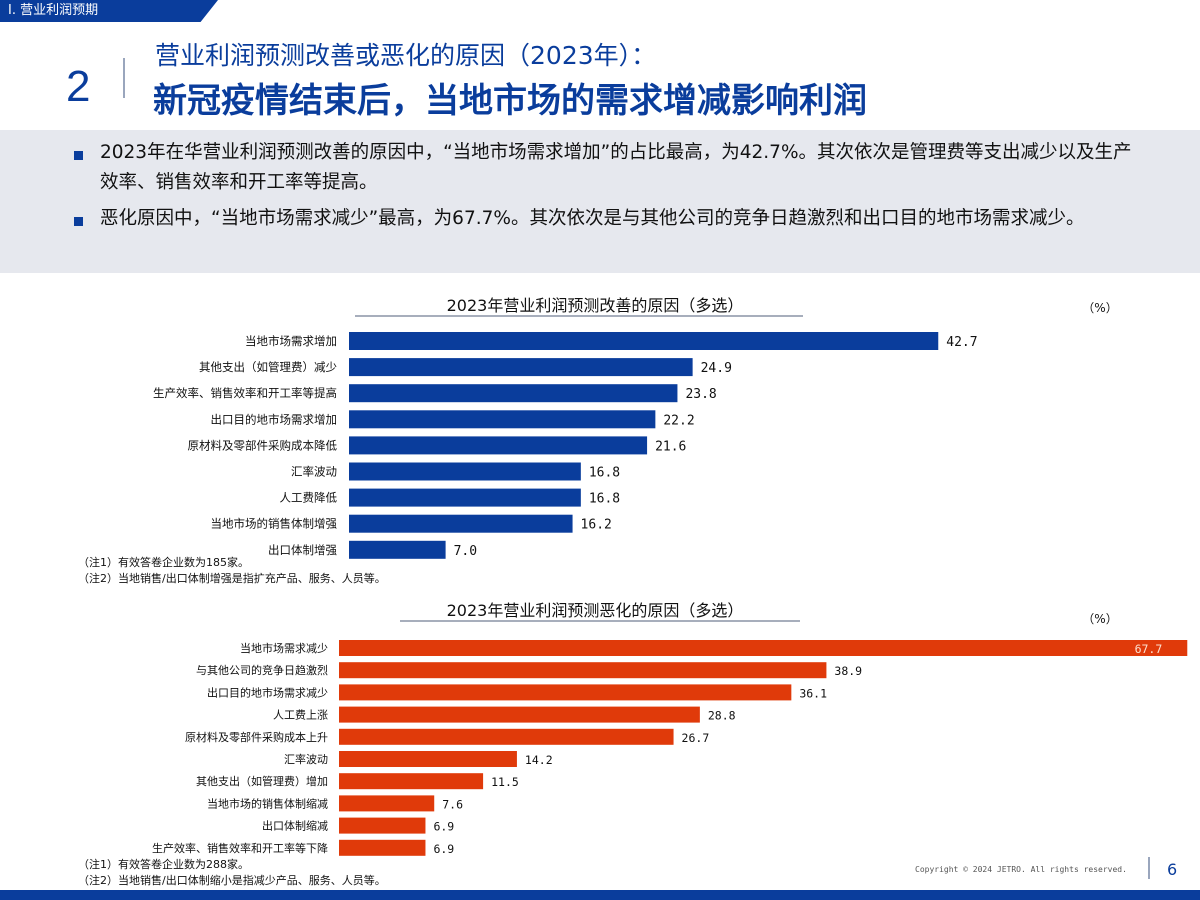  I want to click on data-label: 7.6, so click(452, 804).